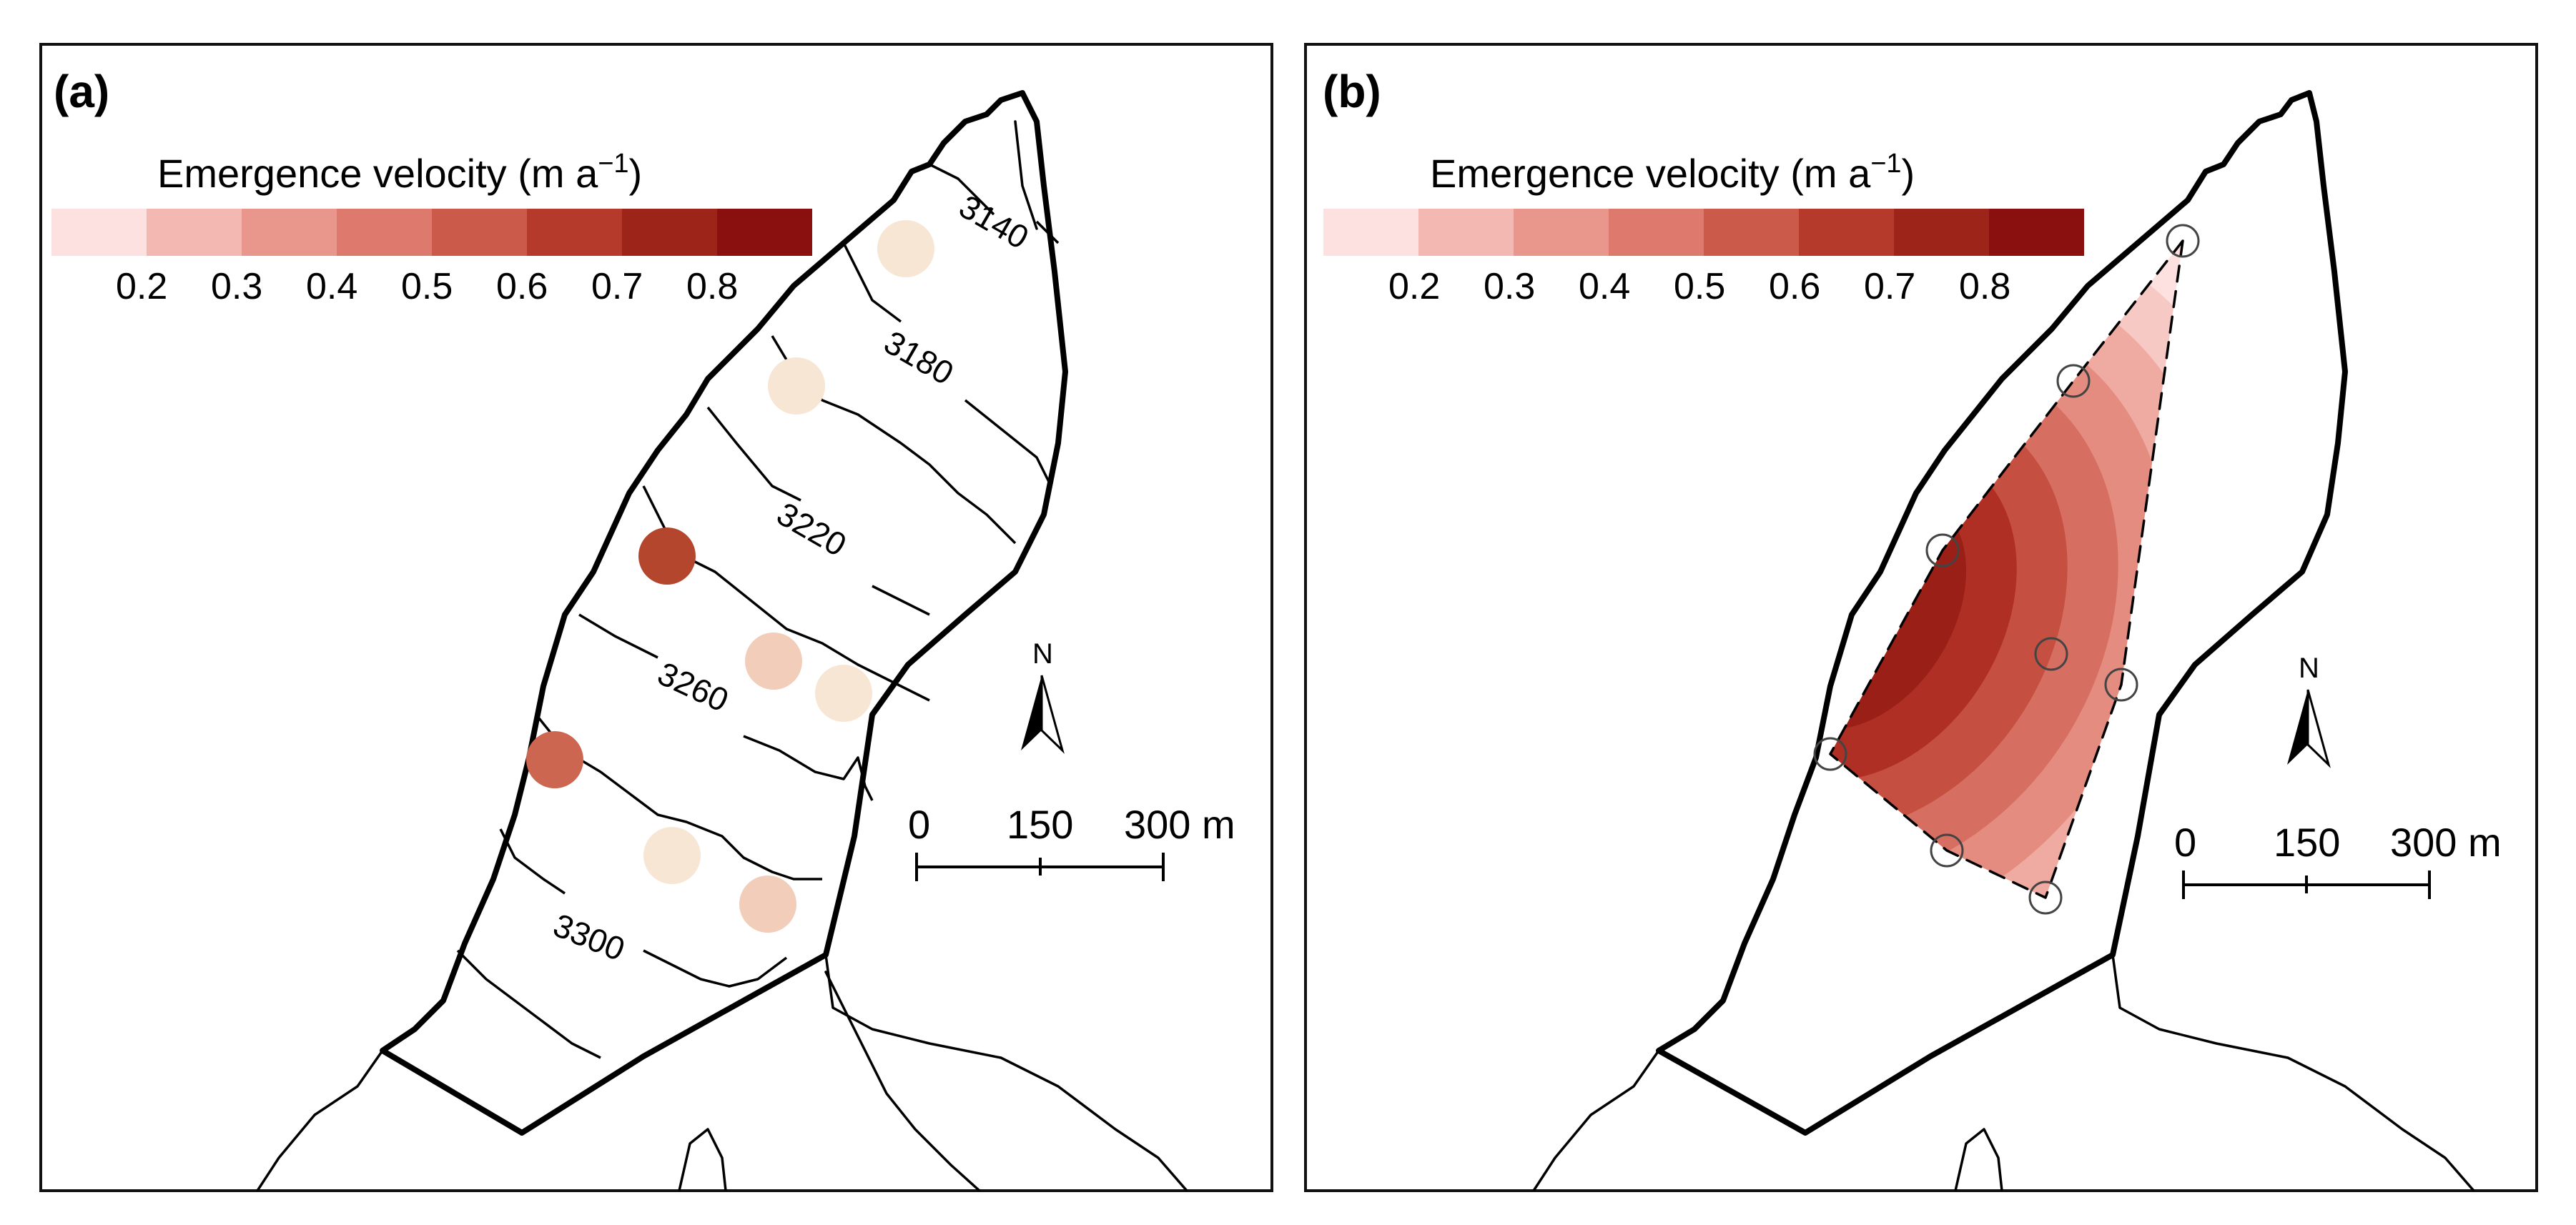  I want to click on interpolation-hull, so click(2006, 569).